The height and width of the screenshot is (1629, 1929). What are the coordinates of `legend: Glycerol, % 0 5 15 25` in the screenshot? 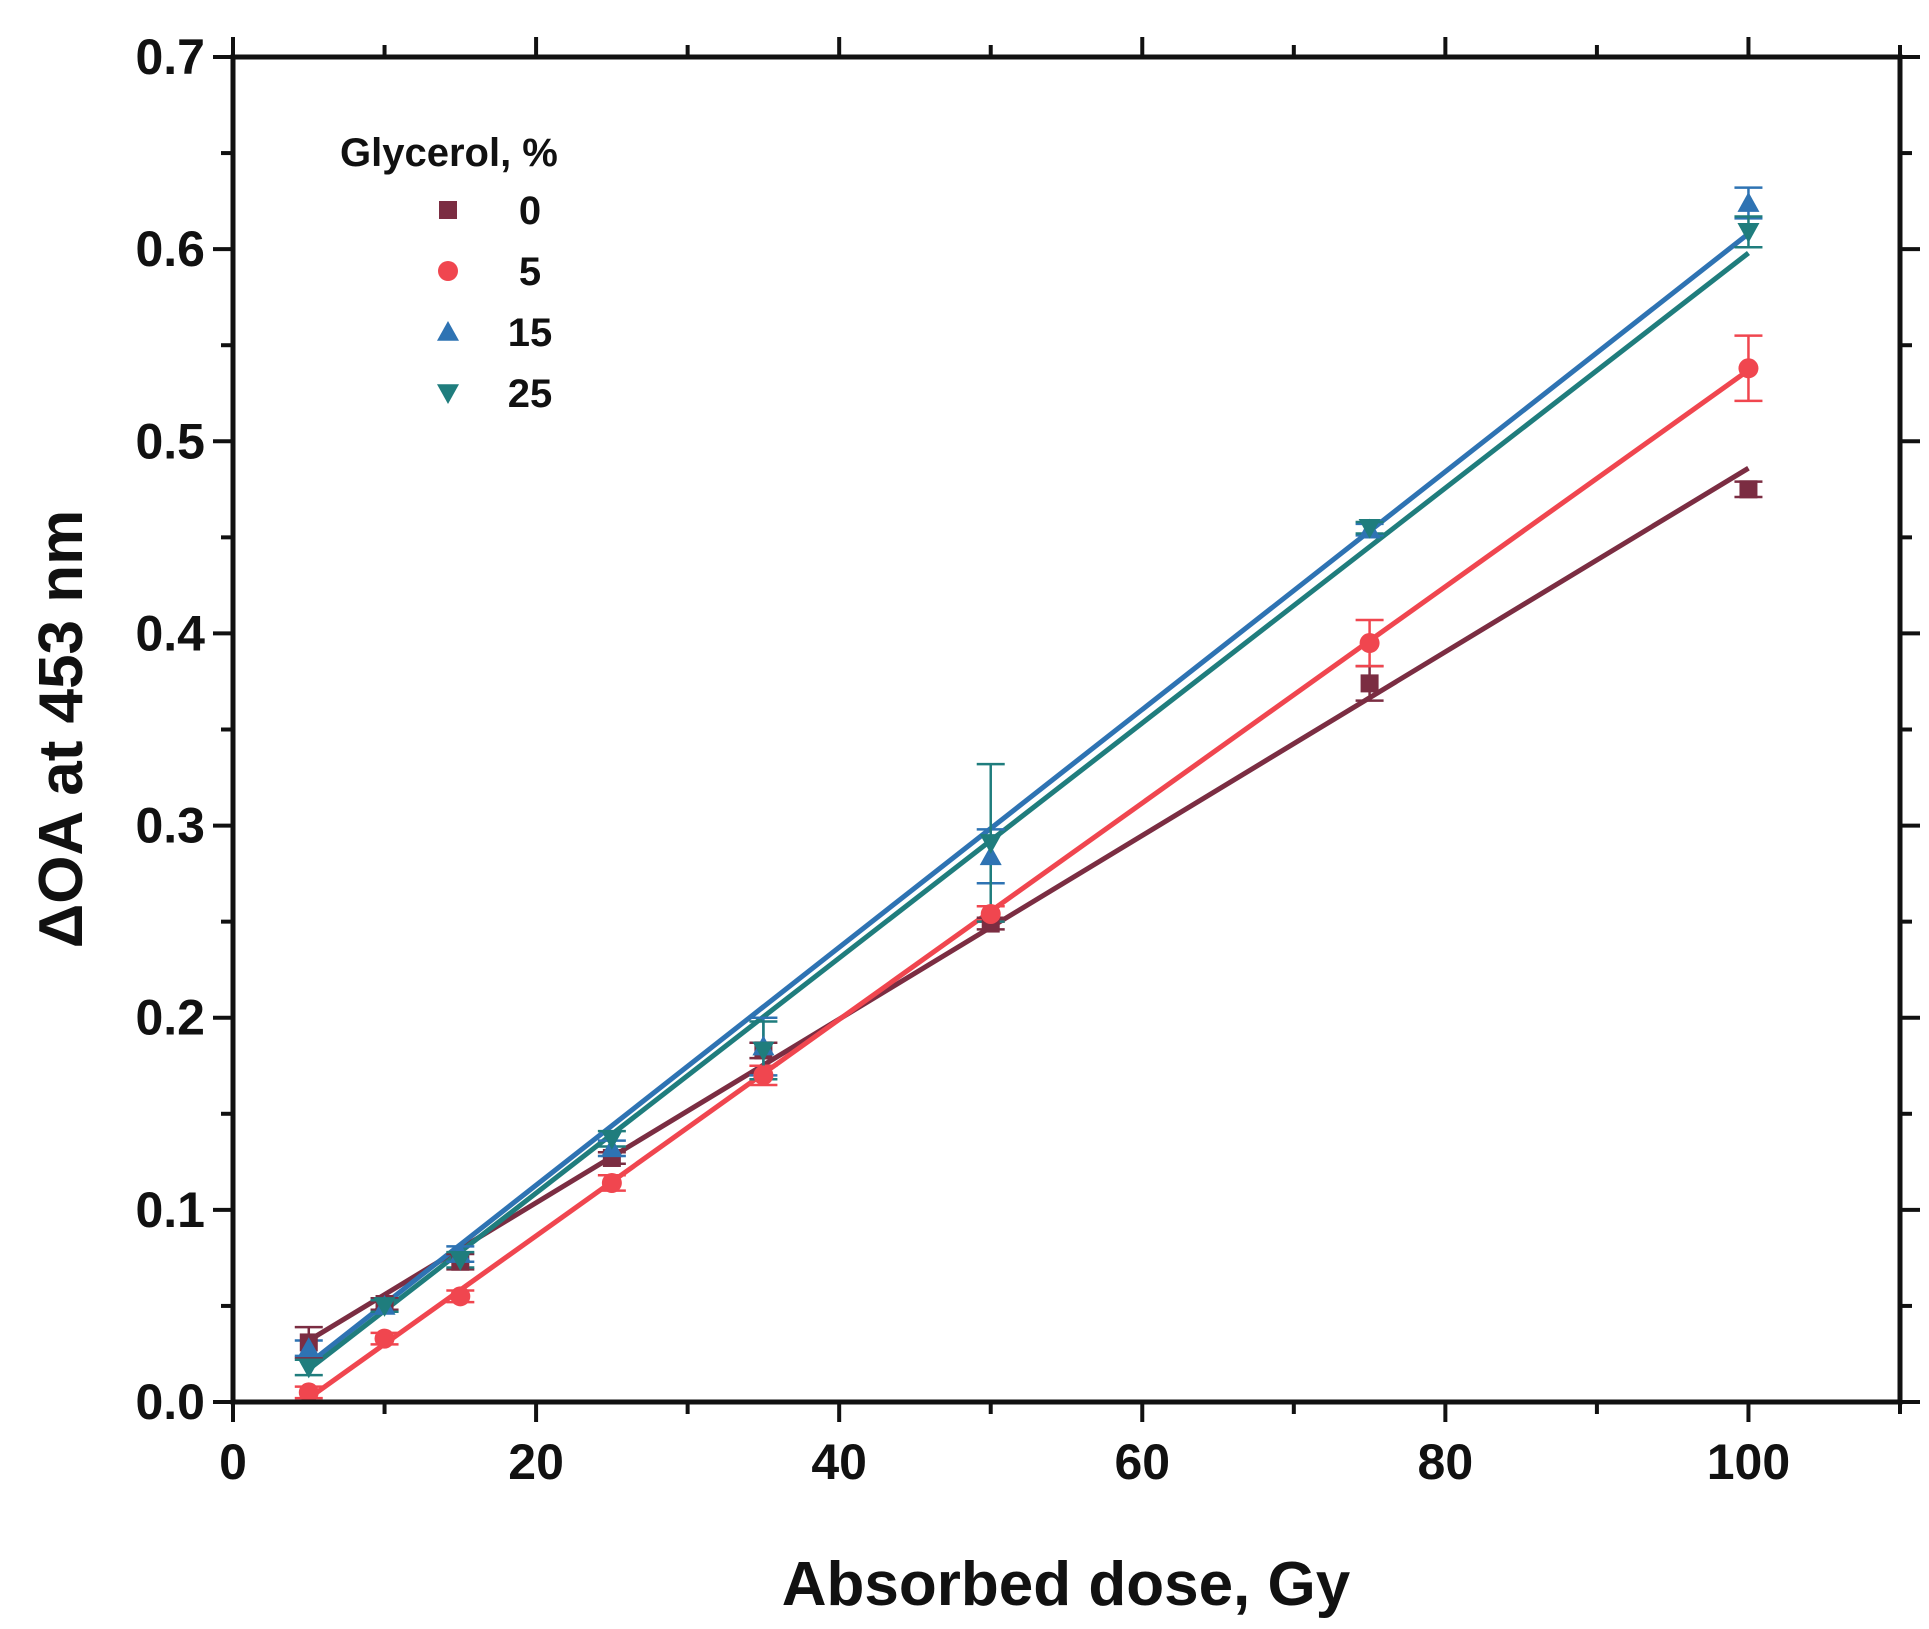 It's located at (449, 273).